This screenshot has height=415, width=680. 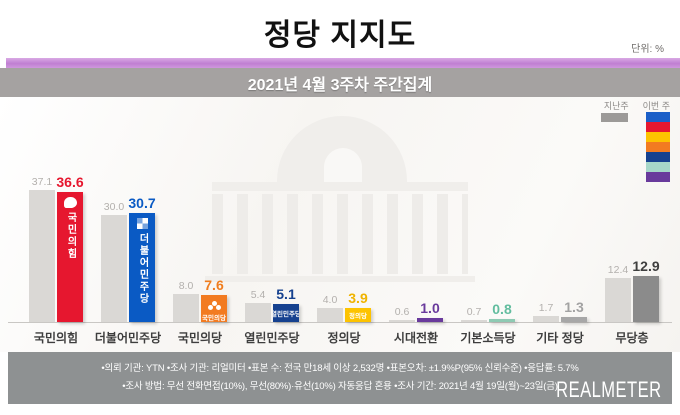 I want to click on assembly-columns-watermark, so click(x=340, y=234).